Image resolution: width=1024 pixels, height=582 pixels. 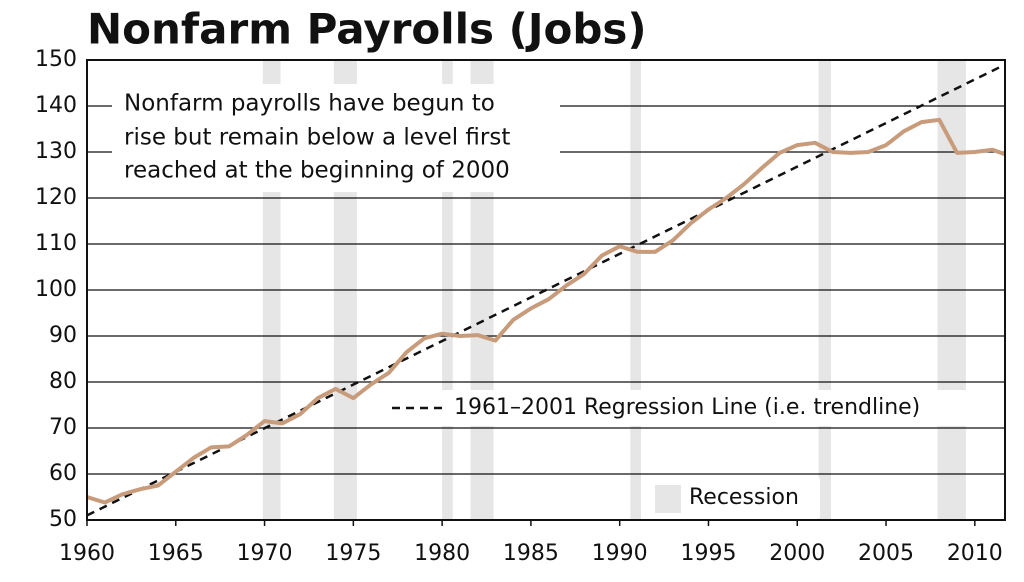 I want to click on y-tick-label: 140, so click(x=56, y=105).